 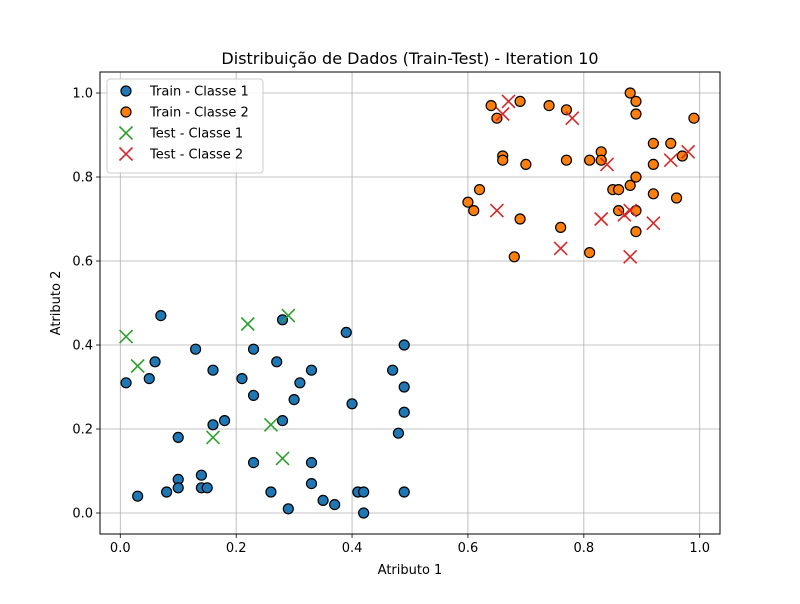 I want to click on legend-label: Train - Classe 1, so click(x=199, y=92).